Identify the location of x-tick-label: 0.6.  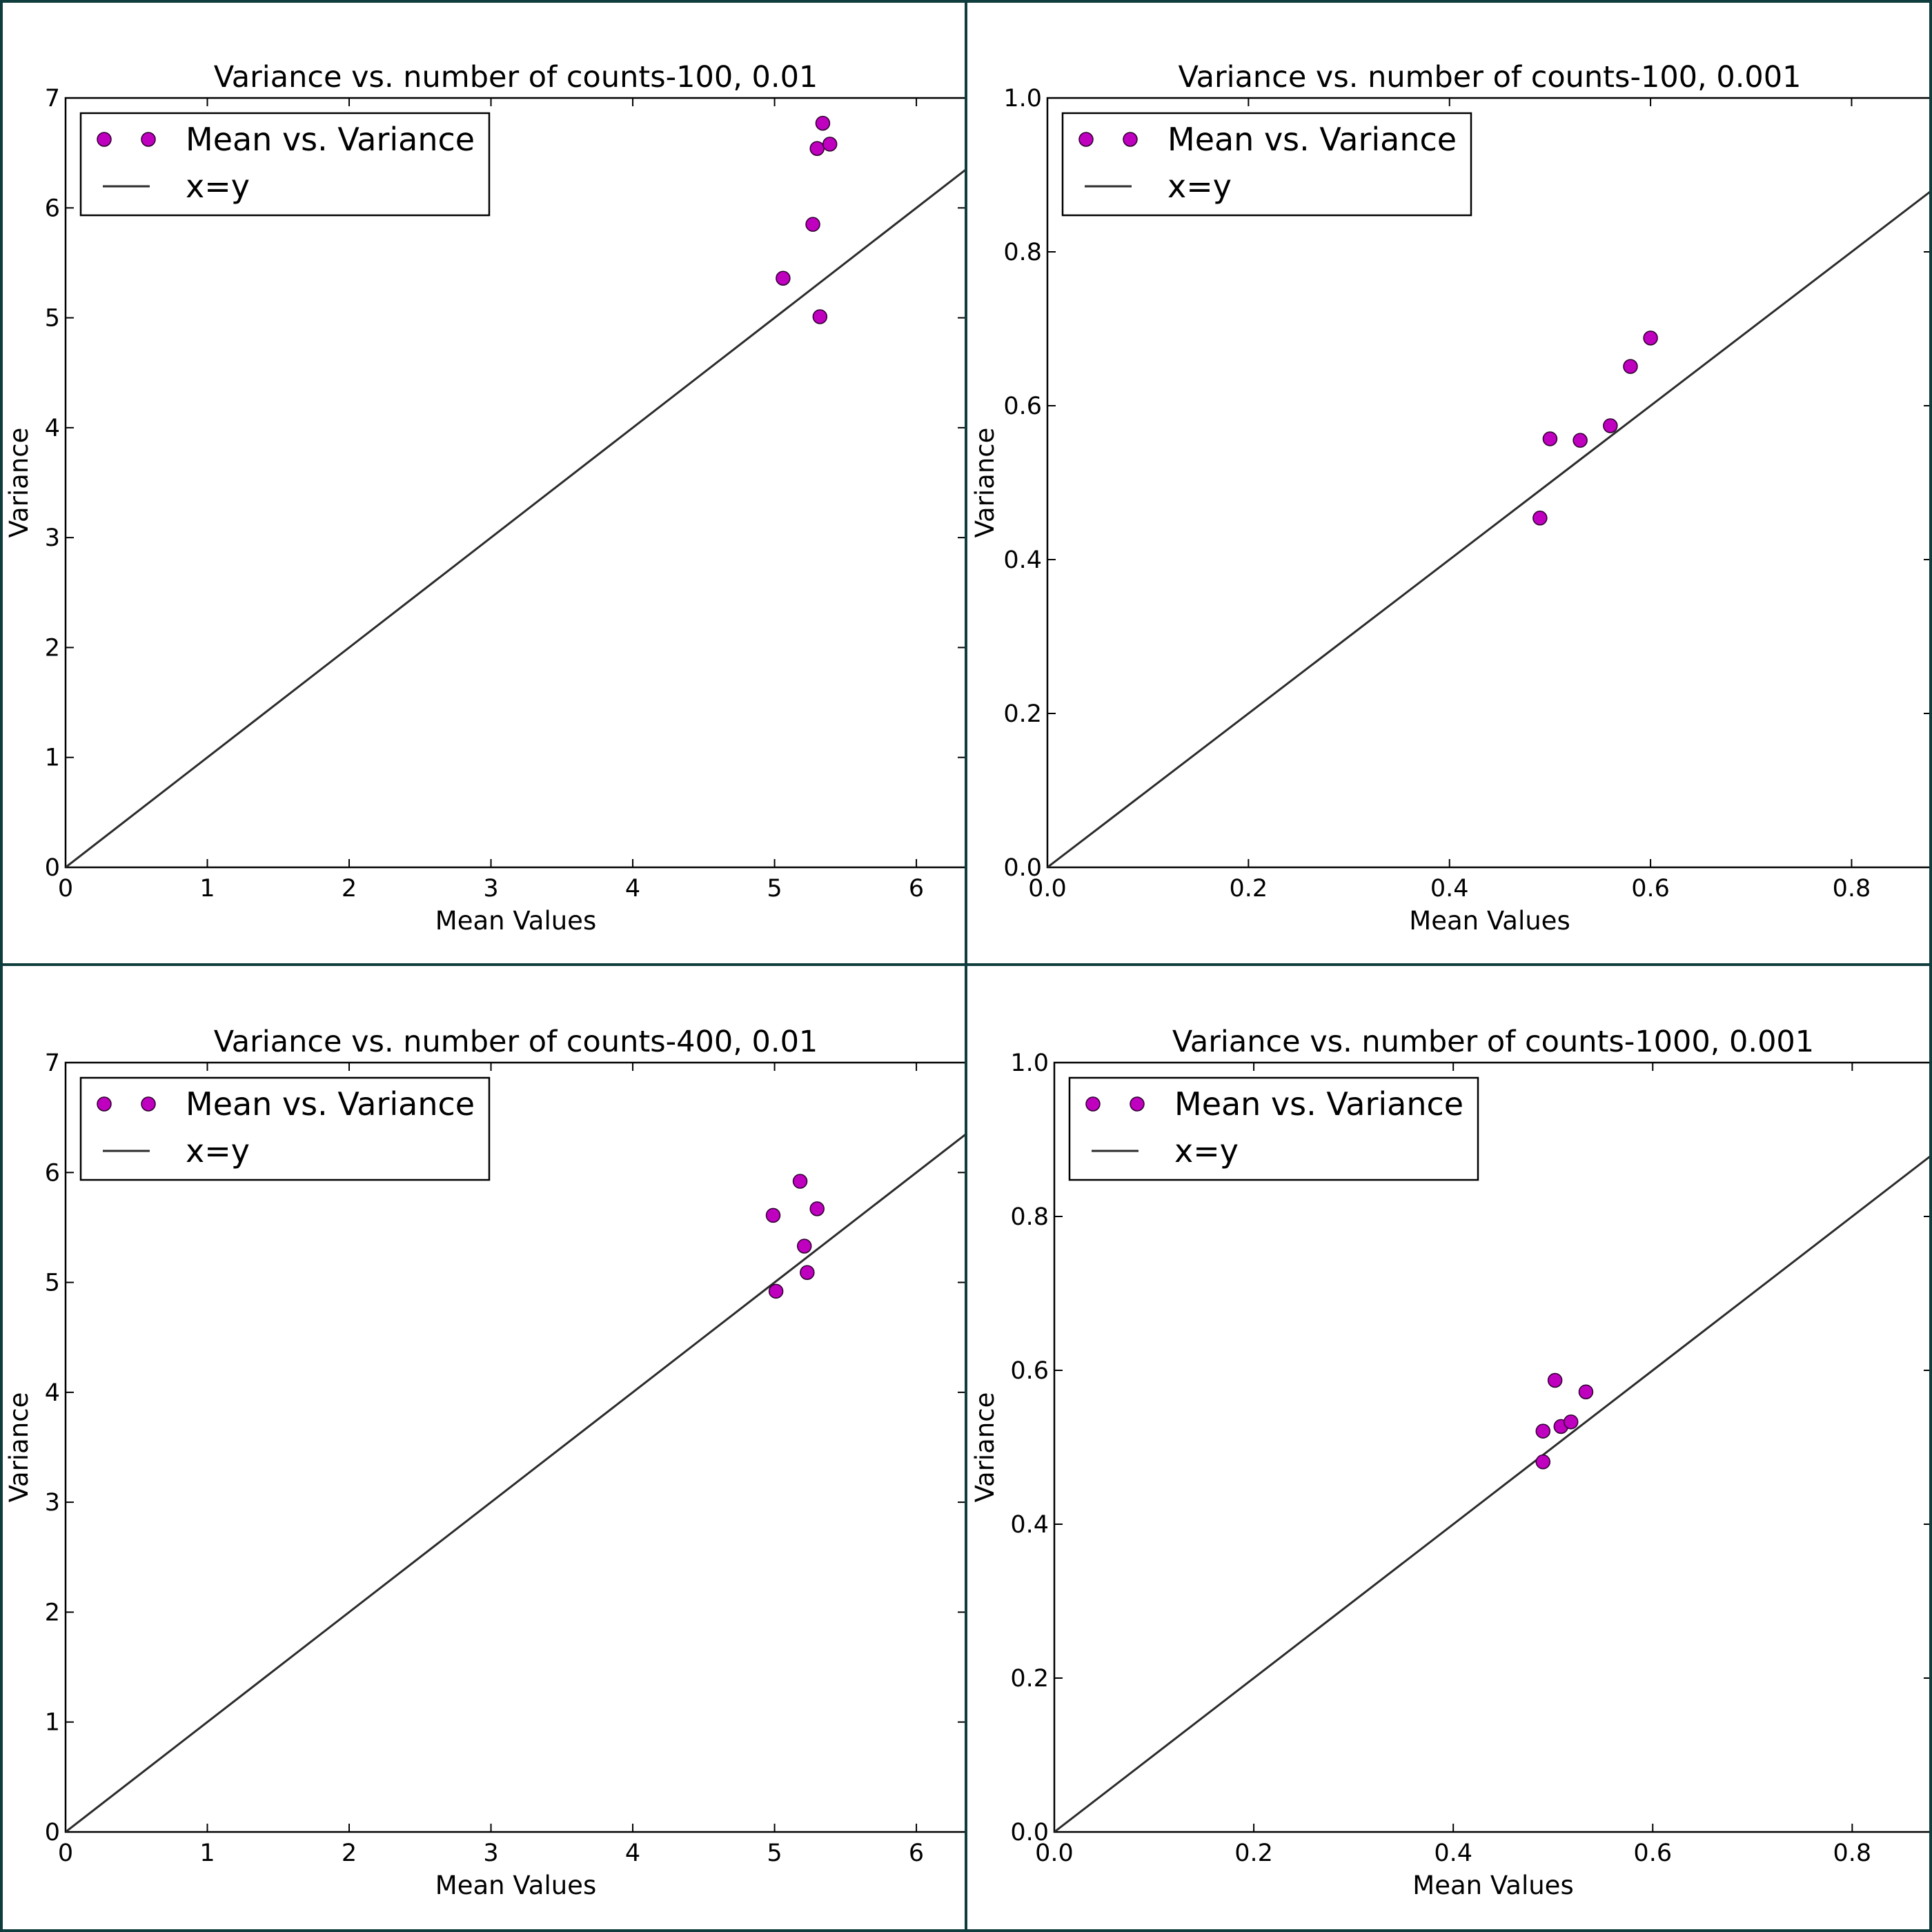
(1650, 889).